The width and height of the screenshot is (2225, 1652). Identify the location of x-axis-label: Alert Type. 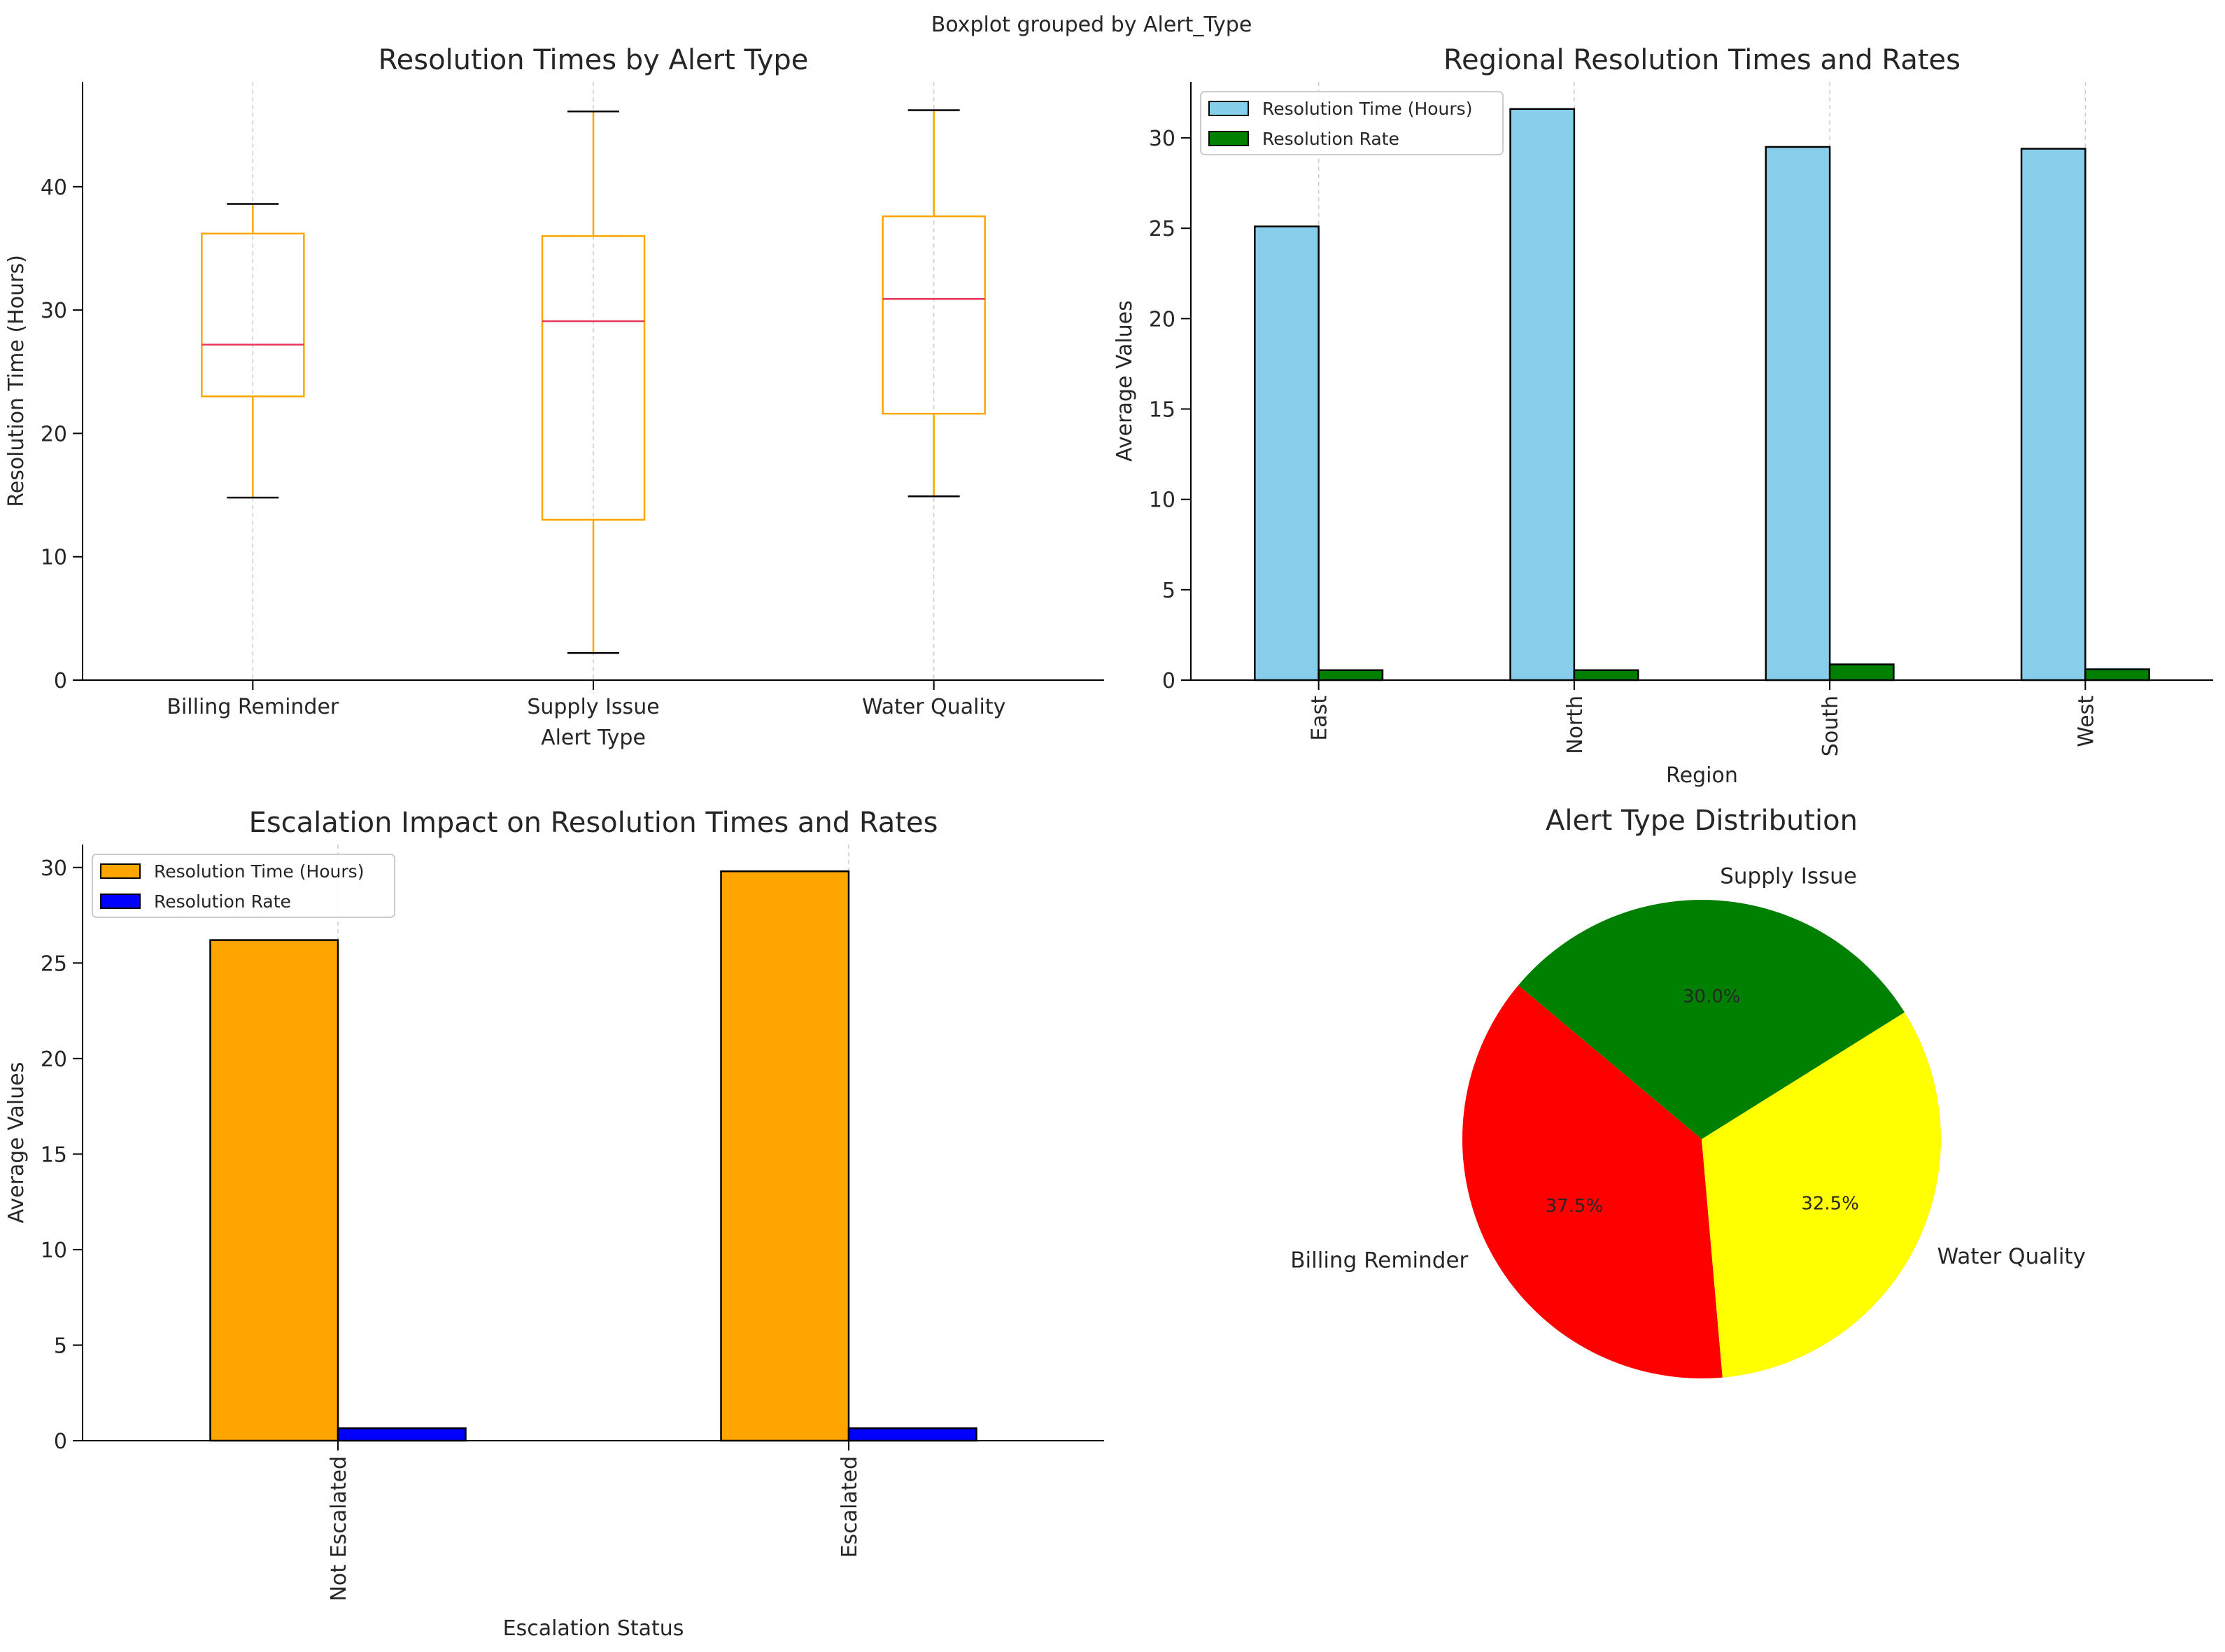
(593, 738).